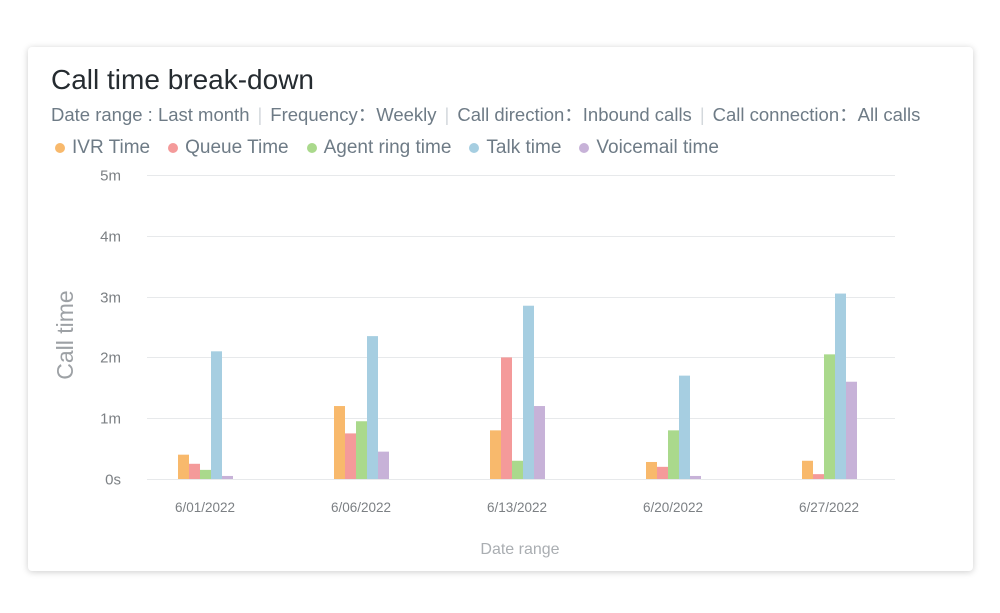 This screenshot has width=1000, height=613. I want to click on bar-ivr-time-6-20-2022, so click(651, 470).